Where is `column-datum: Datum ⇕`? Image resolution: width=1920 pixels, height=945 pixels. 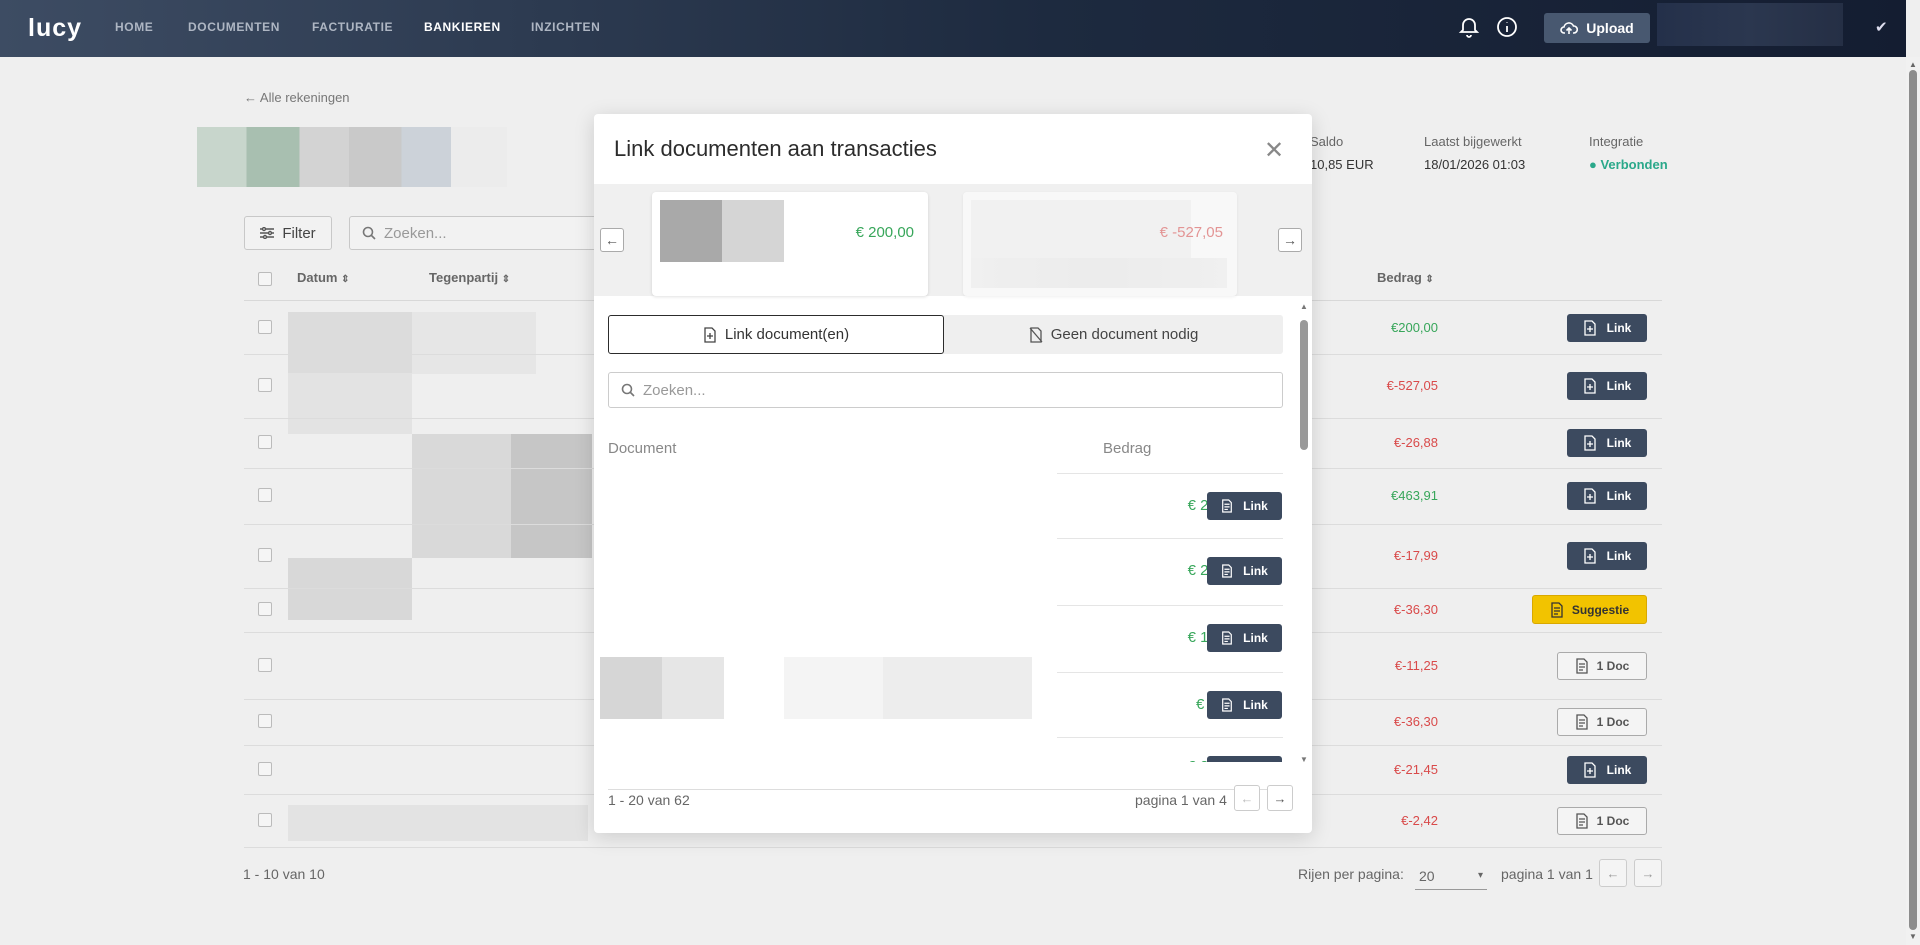 column-datum: Datum ⇕ is located at coordinates (323, 277).